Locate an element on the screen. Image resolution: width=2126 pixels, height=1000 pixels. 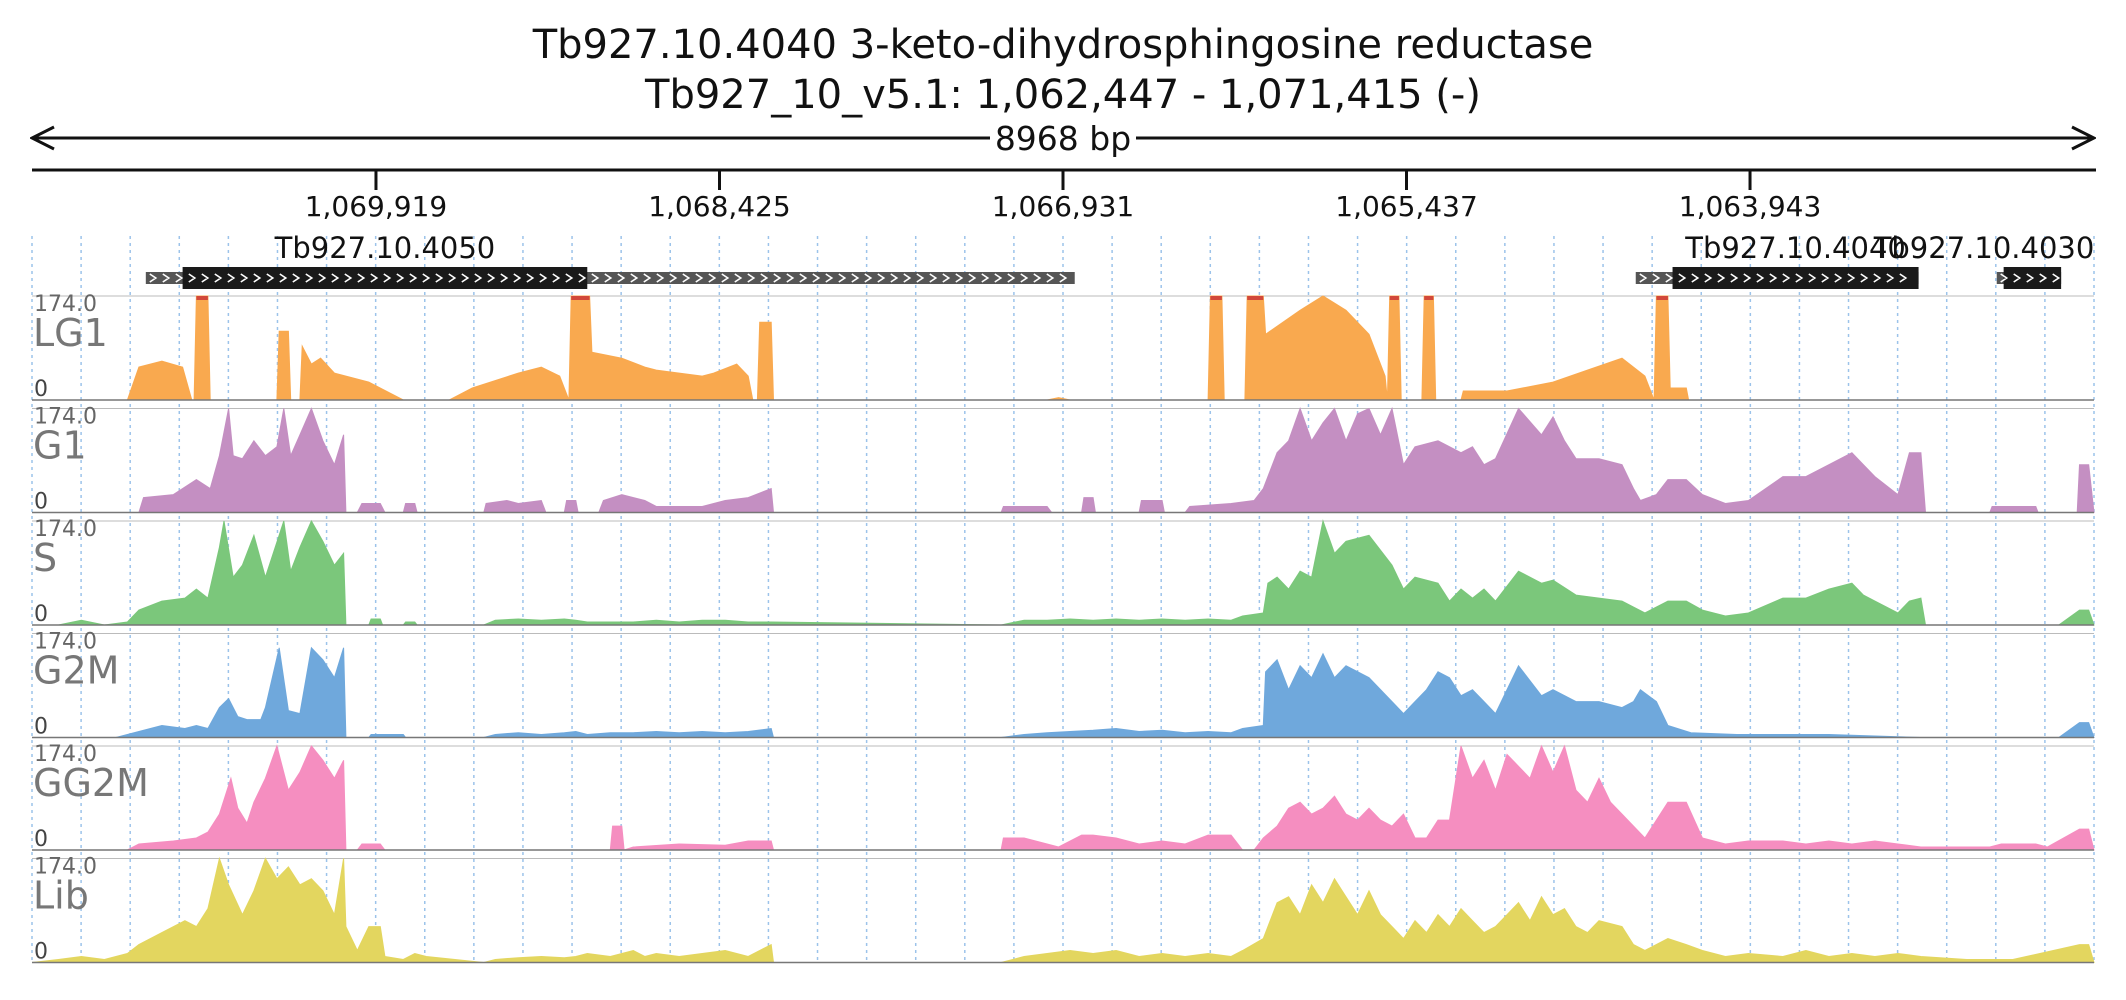
track-name: Lib is located at coordinates (61, 896).